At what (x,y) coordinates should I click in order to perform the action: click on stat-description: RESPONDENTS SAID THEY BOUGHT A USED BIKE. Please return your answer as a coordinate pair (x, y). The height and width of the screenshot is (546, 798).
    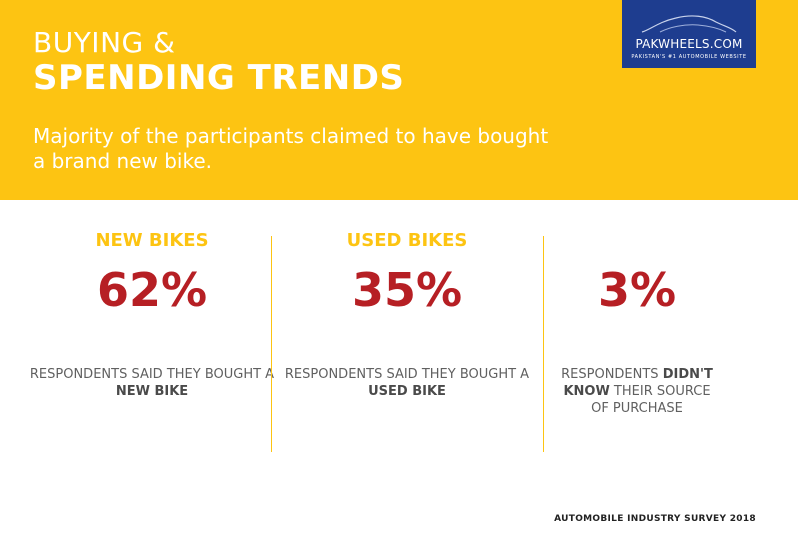
    Looking at the image, I should click on (407, 383).